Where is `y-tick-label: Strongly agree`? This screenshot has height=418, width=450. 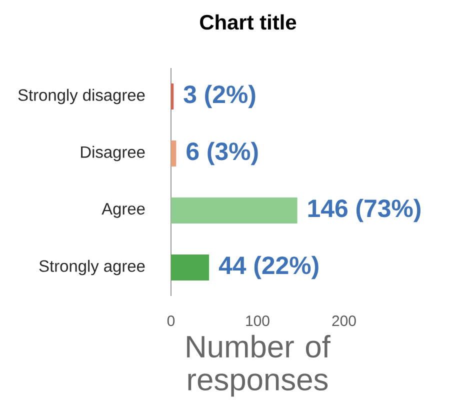 y-tick-label: Strongly agree is located at coordinates (92, 268).